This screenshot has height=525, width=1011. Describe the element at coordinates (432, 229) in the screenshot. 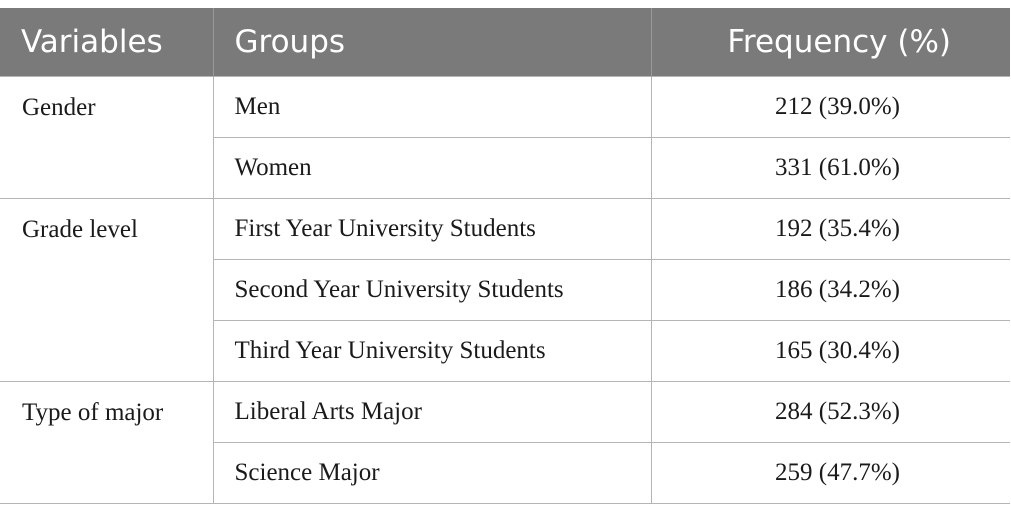

I see `group-cell: First Year University Students` at that location.